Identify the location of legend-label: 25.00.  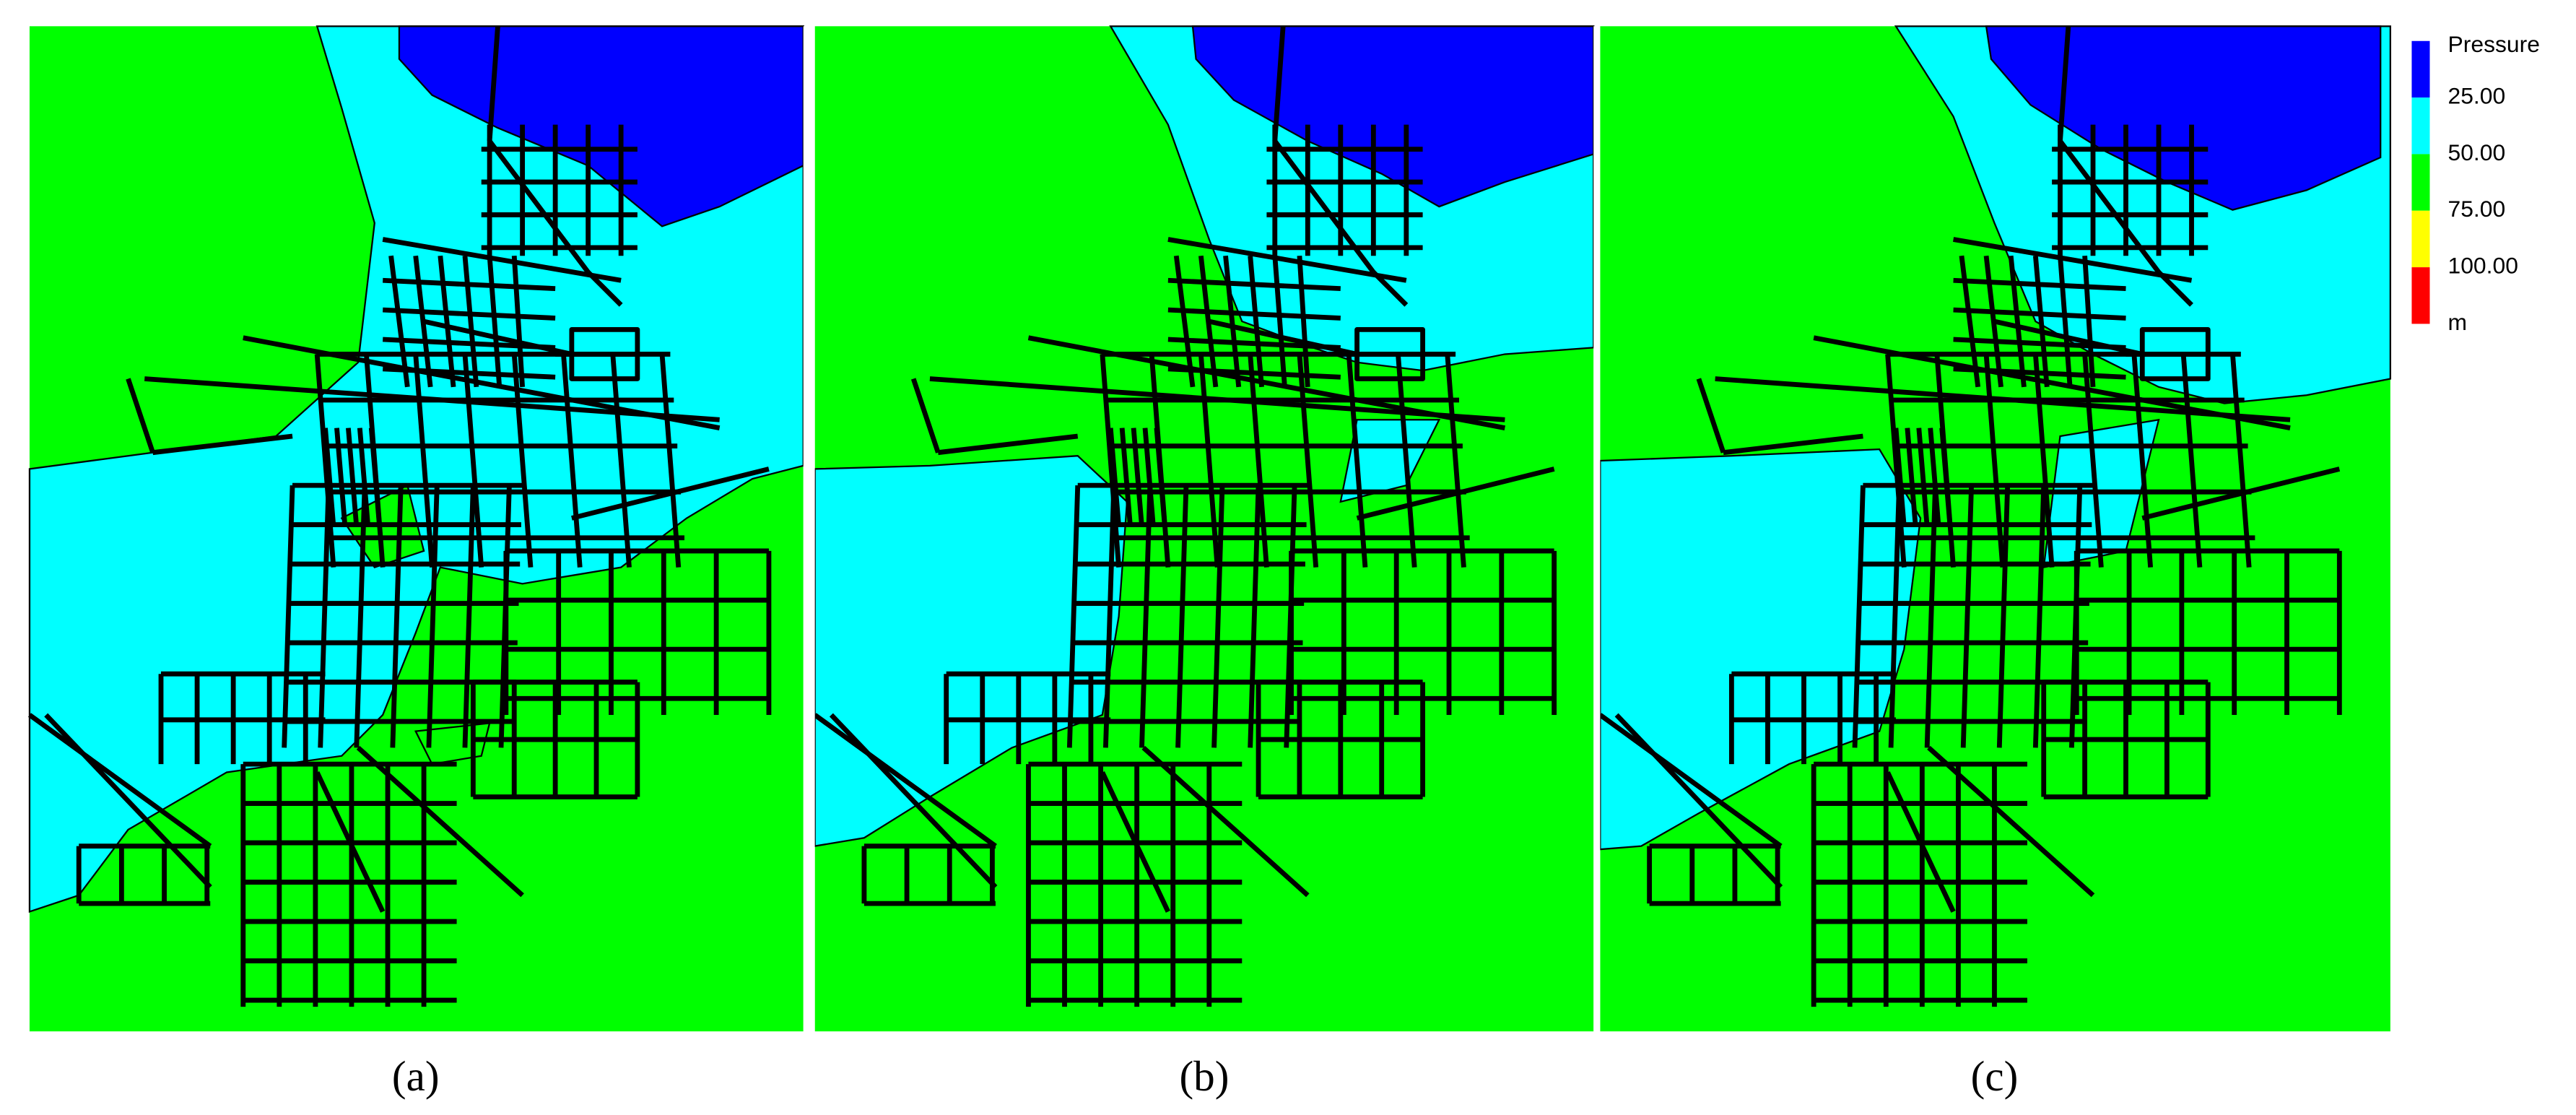
(2477, 96).